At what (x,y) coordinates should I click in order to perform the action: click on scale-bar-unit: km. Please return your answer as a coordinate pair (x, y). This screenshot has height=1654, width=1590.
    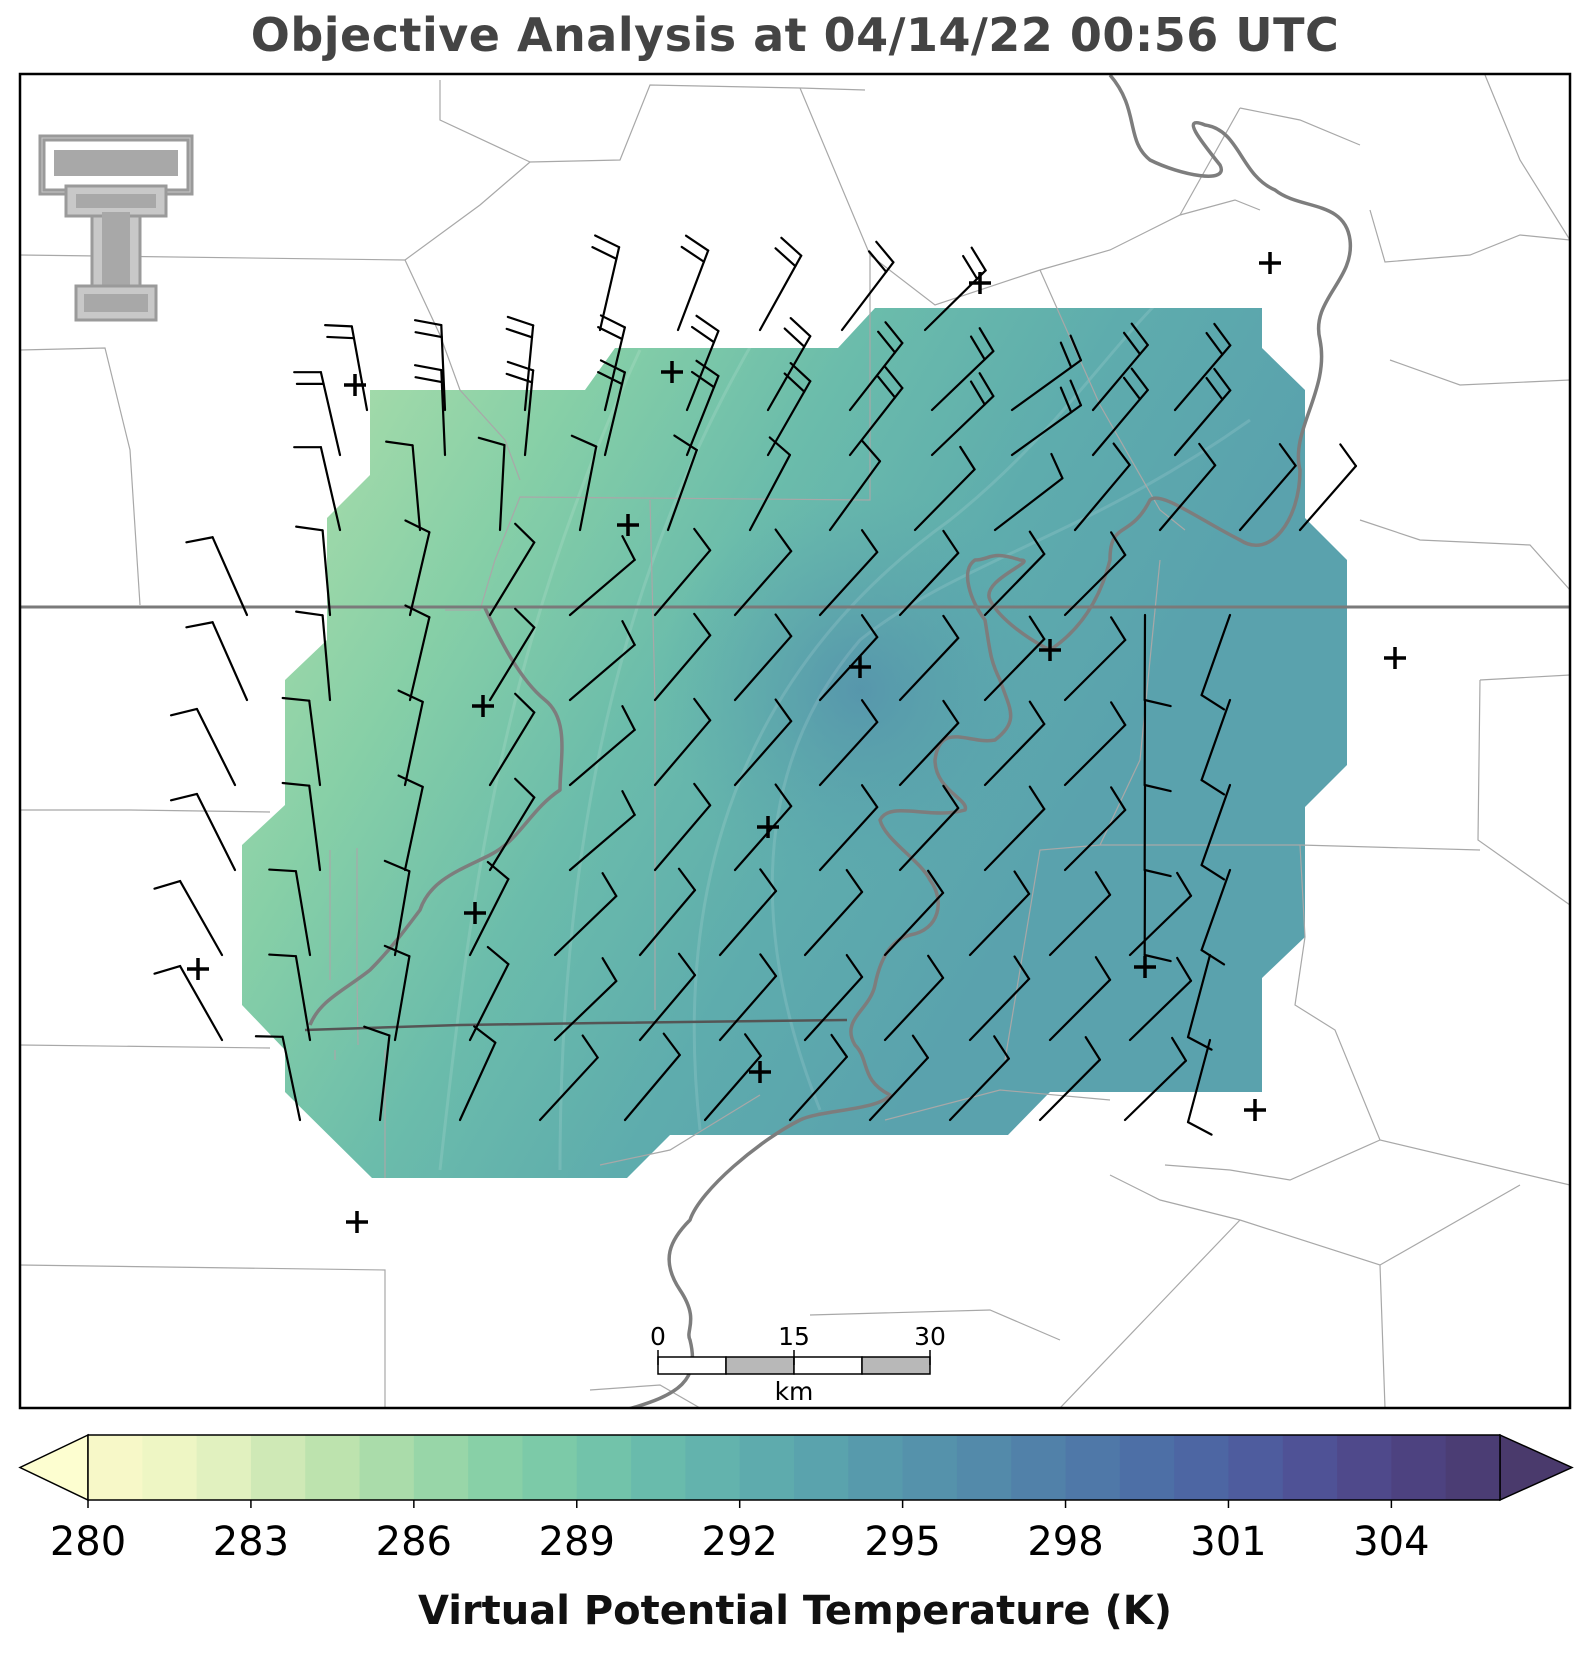
    Looking at the image, I should click on (794, 1391).